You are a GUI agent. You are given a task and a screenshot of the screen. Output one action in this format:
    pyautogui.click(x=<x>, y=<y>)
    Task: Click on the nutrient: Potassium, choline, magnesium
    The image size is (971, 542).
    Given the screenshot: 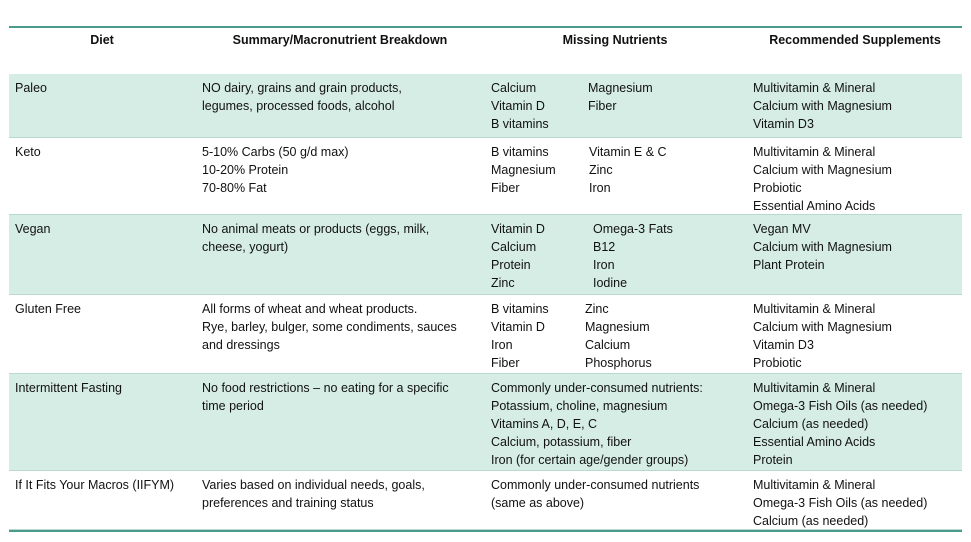 What is the action you would take?
    pyautogui.click(x=579, y=406)
    